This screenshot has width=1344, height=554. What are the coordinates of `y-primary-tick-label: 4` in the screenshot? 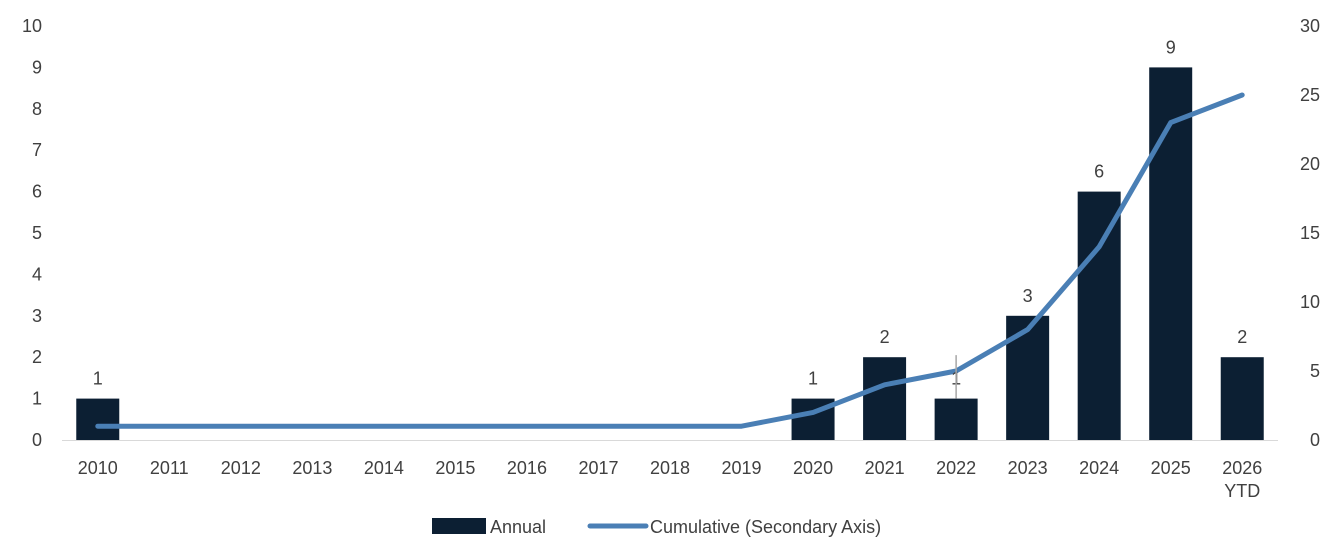 It's located at (37, 274).